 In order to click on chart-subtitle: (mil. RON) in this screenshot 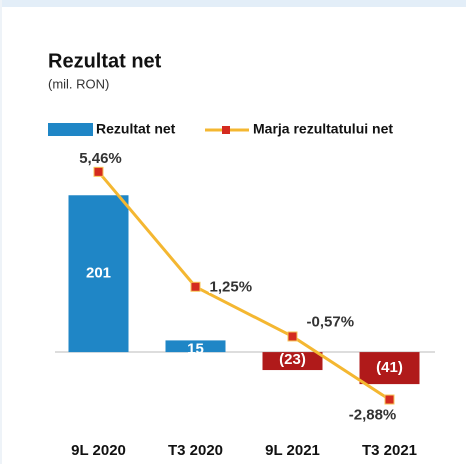, I will do `click(78, 83)`.